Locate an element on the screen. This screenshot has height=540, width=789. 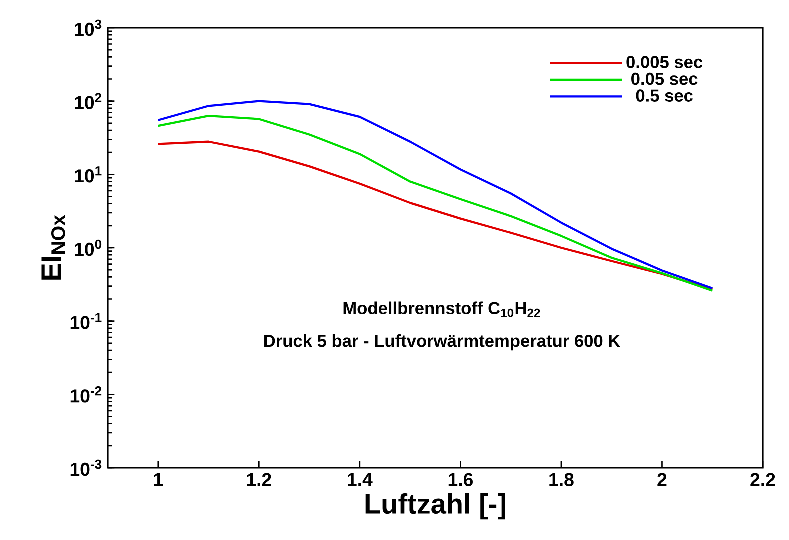
x-tick-label: 1.2 is located at coordinates (259, 479).